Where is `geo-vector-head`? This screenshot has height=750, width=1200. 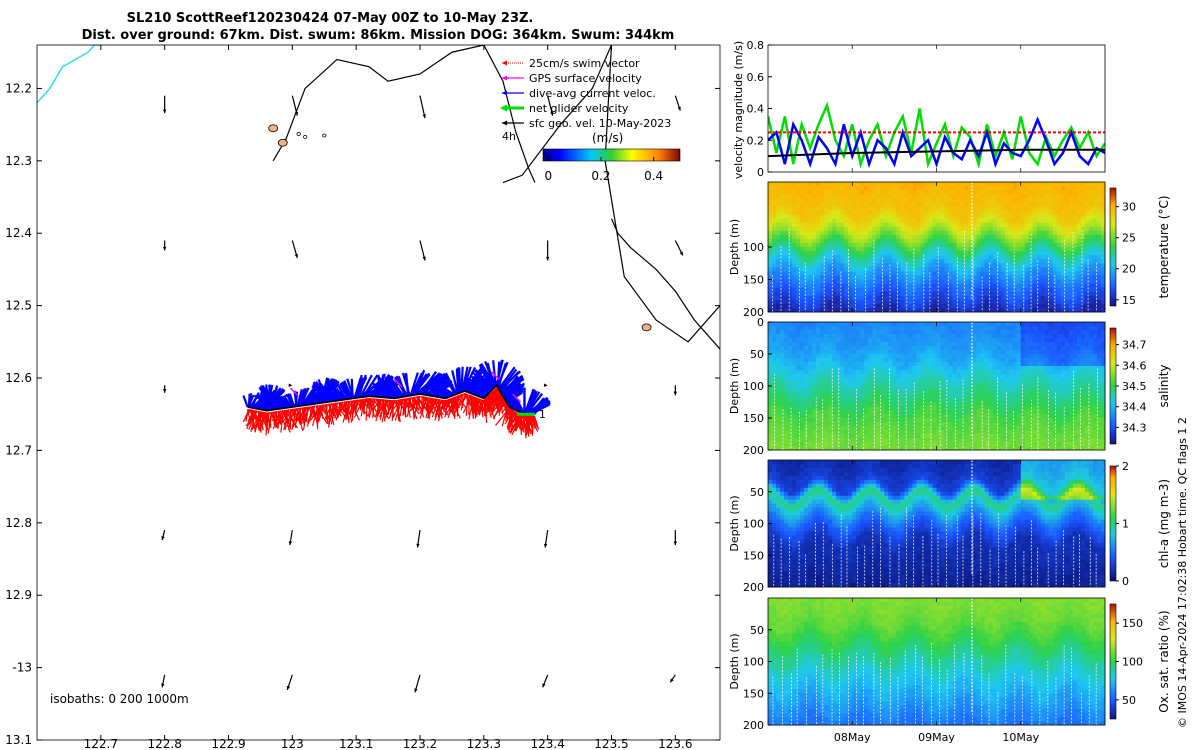
geo-vector-head is located at coordinates (290, 543).